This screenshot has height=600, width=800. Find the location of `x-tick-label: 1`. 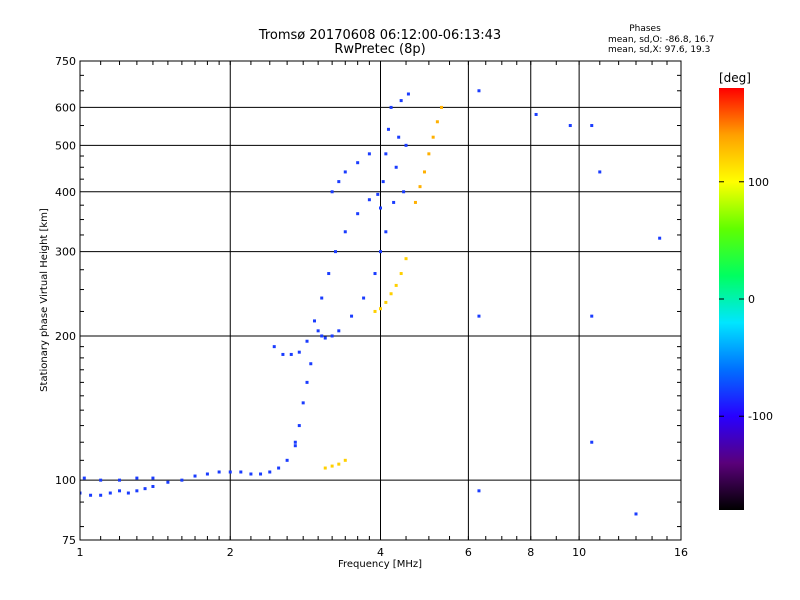

x-tick-label: 1 is located at coordinates (80, 552).